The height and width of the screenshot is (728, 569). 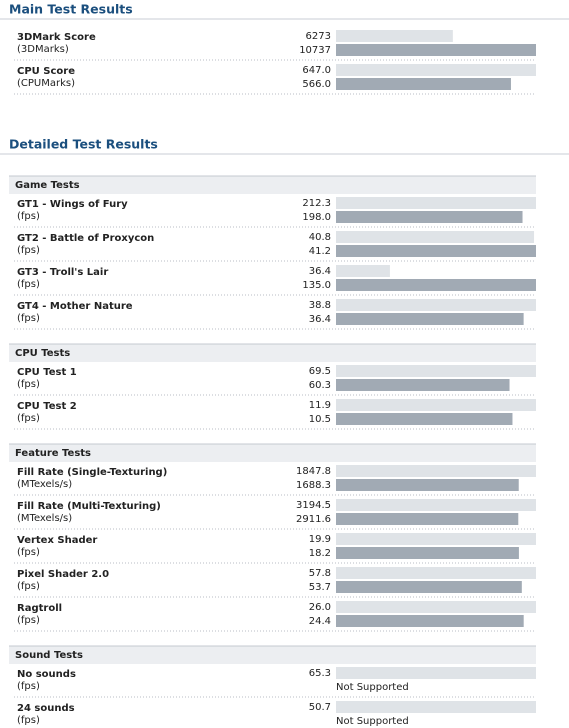 What do you see at coordinates (320, 673) in the screenshot?
I see `score-value: 65.3` at bounding box center [320, 673].